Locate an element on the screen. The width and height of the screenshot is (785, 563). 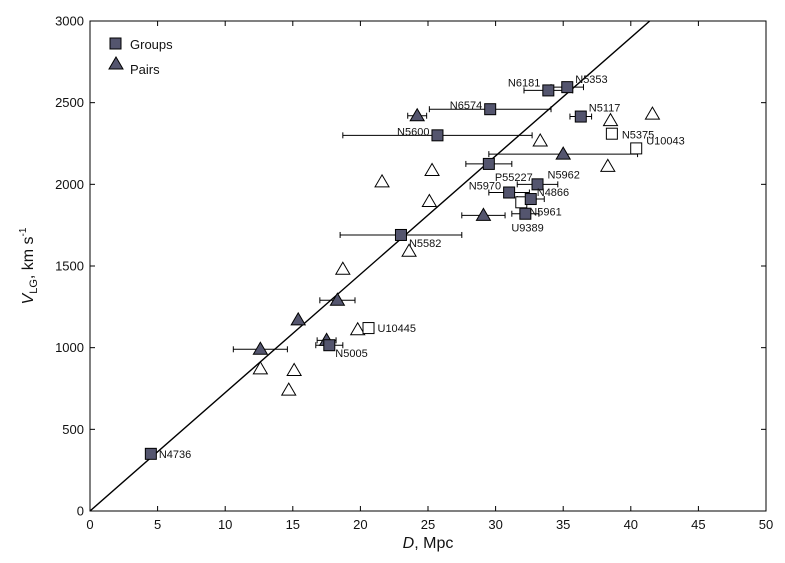
x-tick-label-10: 50 is located at coordinates (766, 524).